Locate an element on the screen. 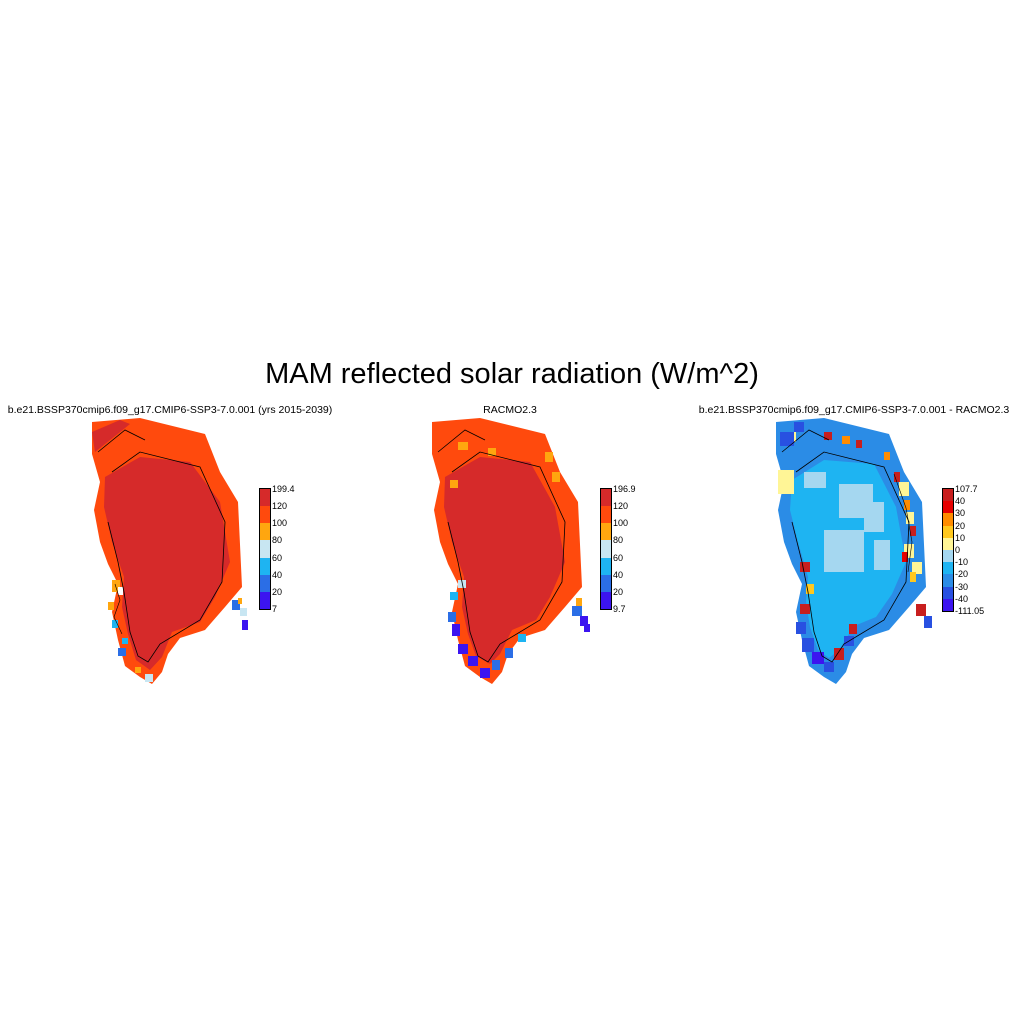 Image resolution: width=1024 pixels, height=1024 pixels. colorbar-label: -111.05 is located at coordinates (970, 611).